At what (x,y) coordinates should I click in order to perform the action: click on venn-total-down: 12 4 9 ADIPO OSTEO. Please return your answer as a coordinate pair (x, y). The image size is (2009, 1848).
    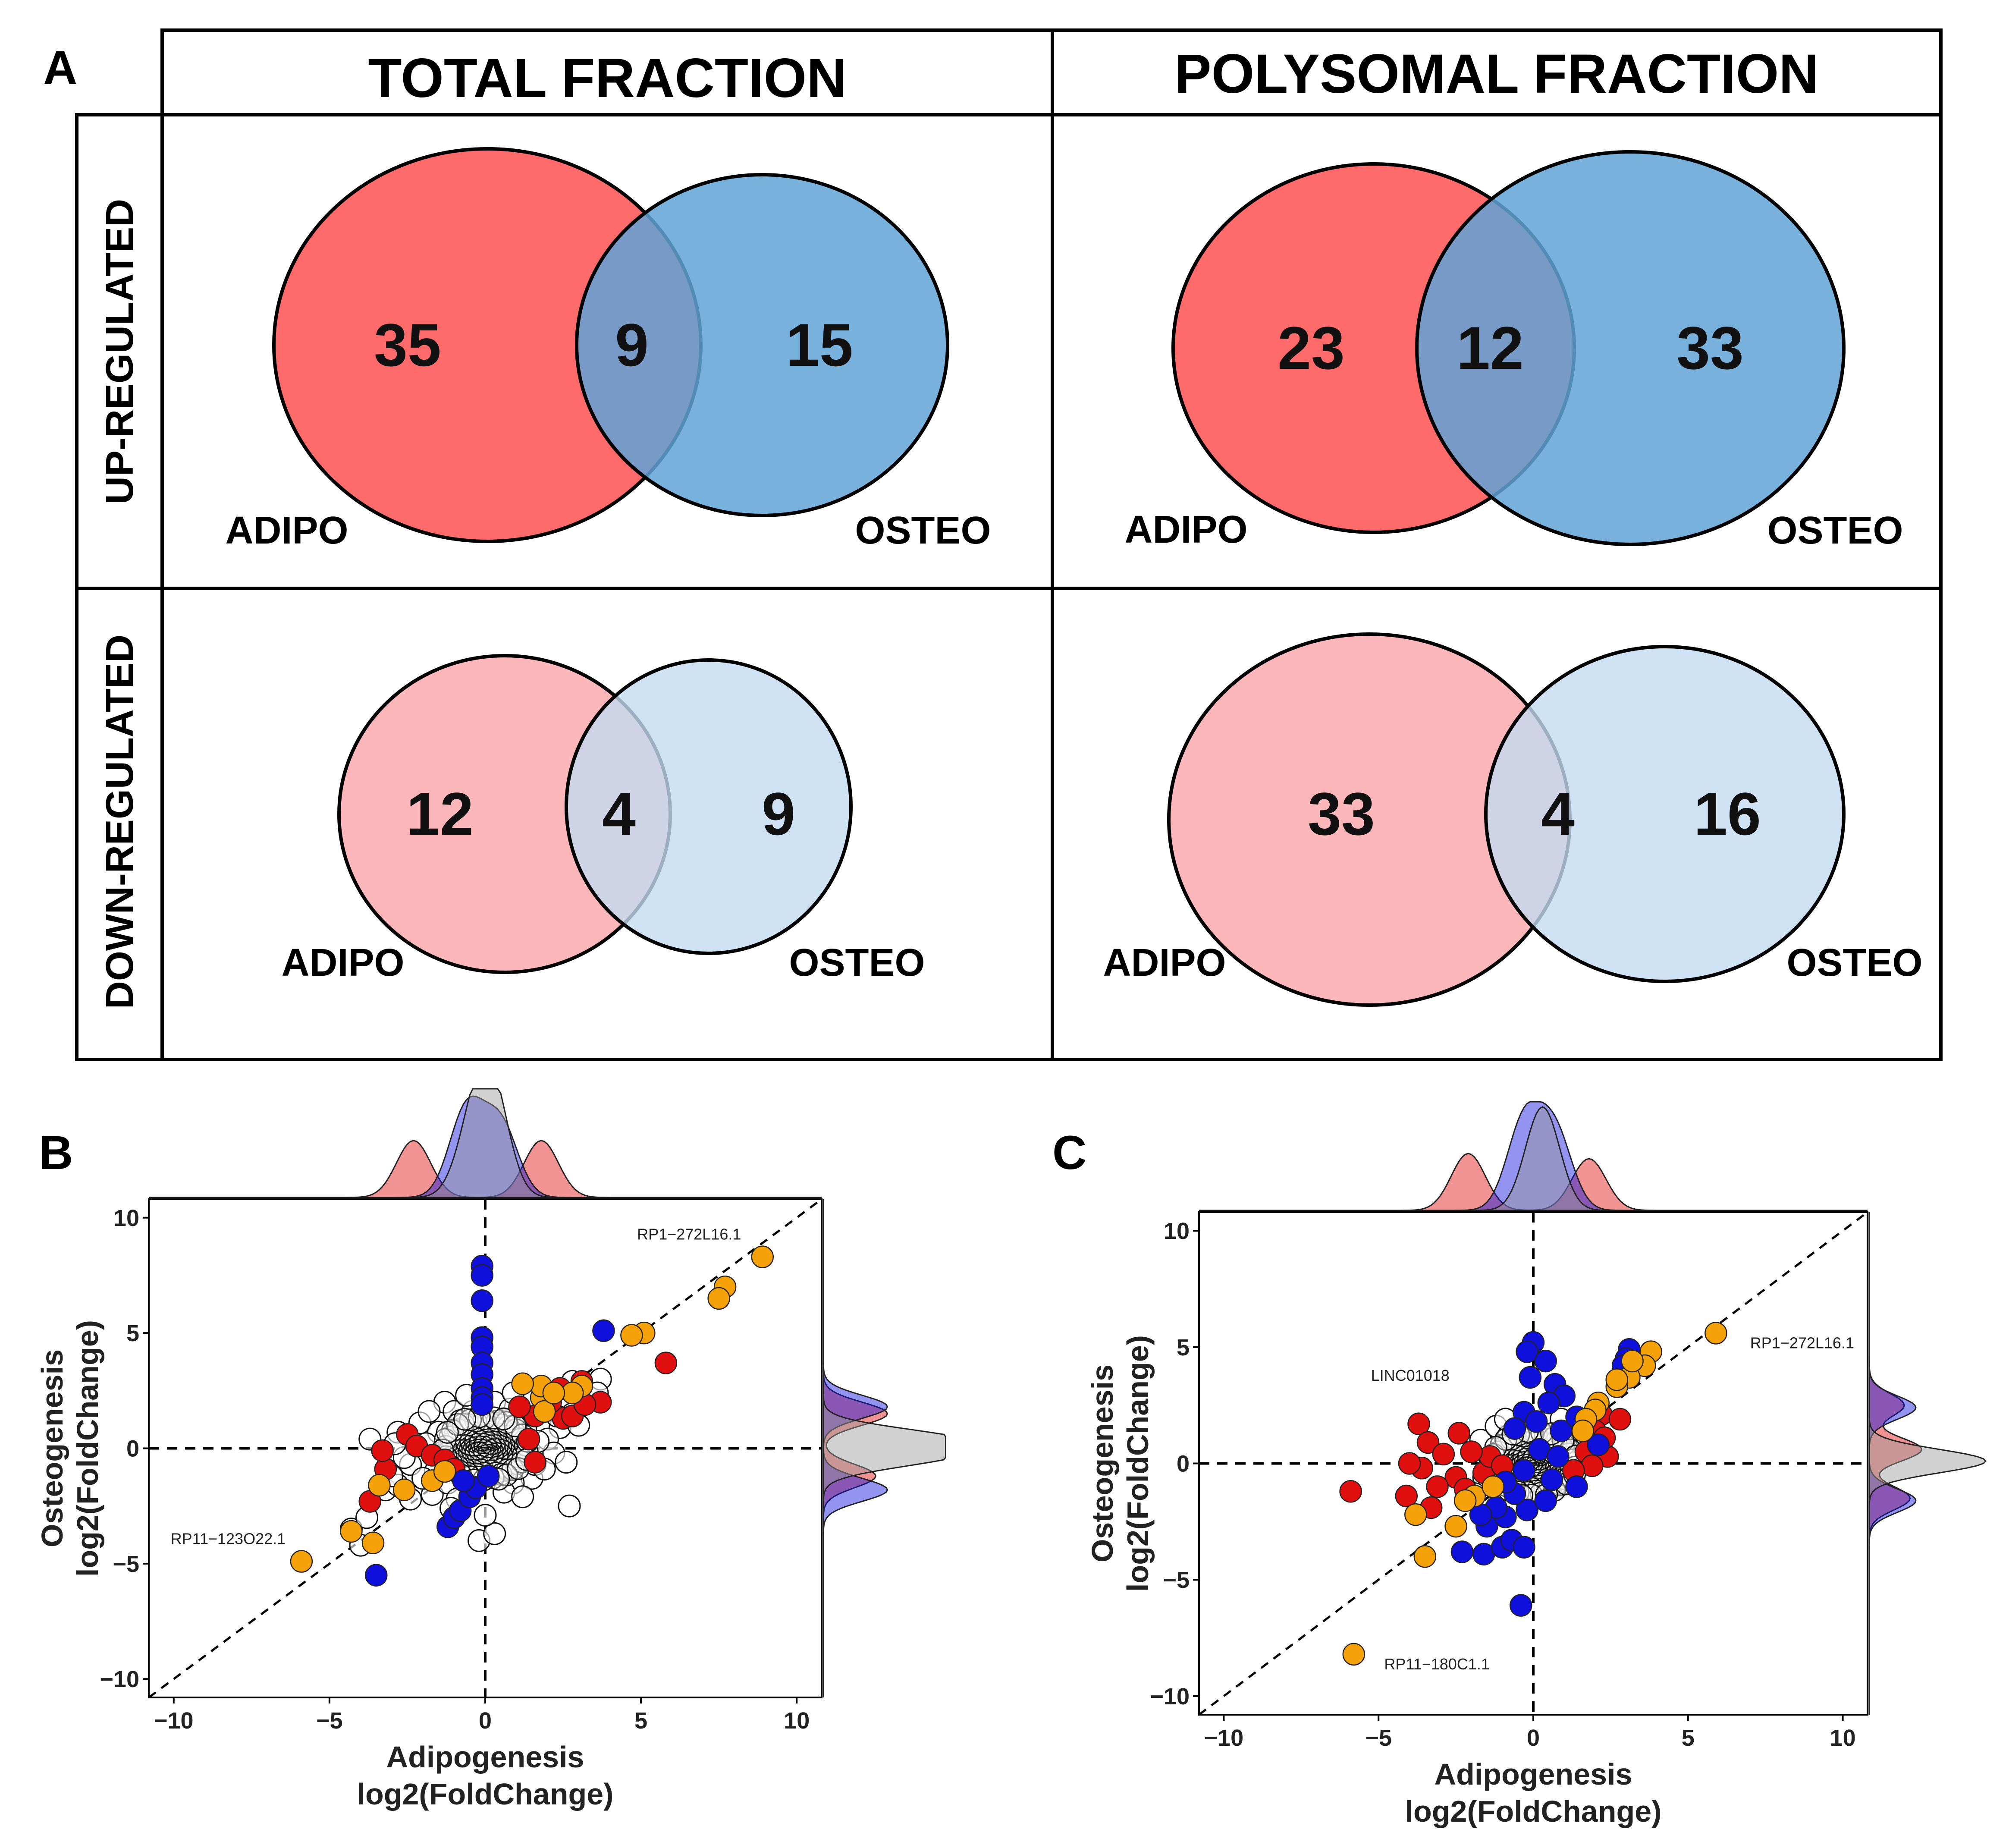
    Looking at the image, I should click on (603, 819).